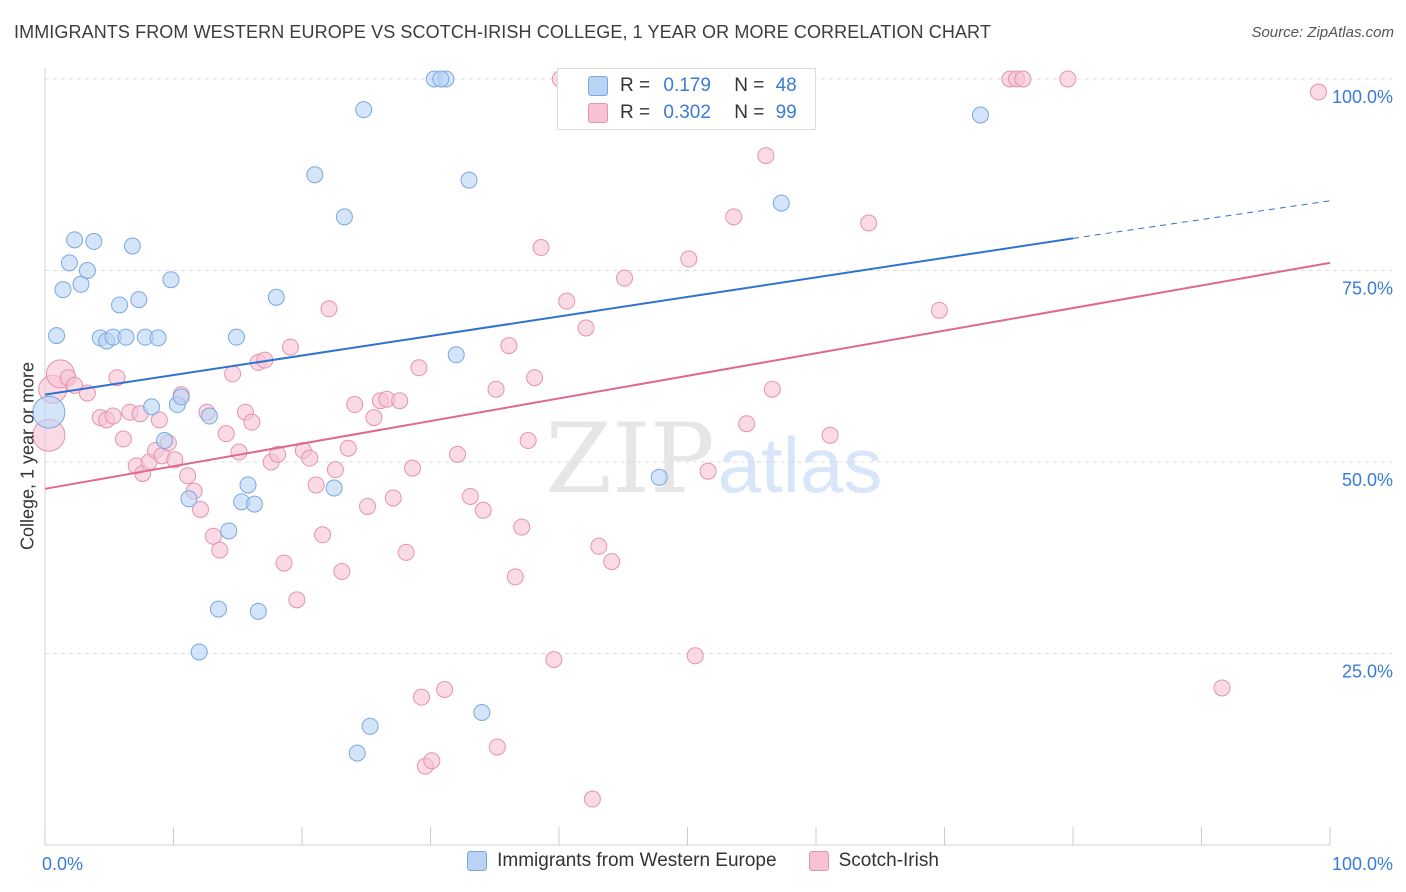  What do you see at coordinates (708, 113) in the screenshot?
I see `stats-text-pink: R = 0.302 N = 99` at bounding box center [708, 113].